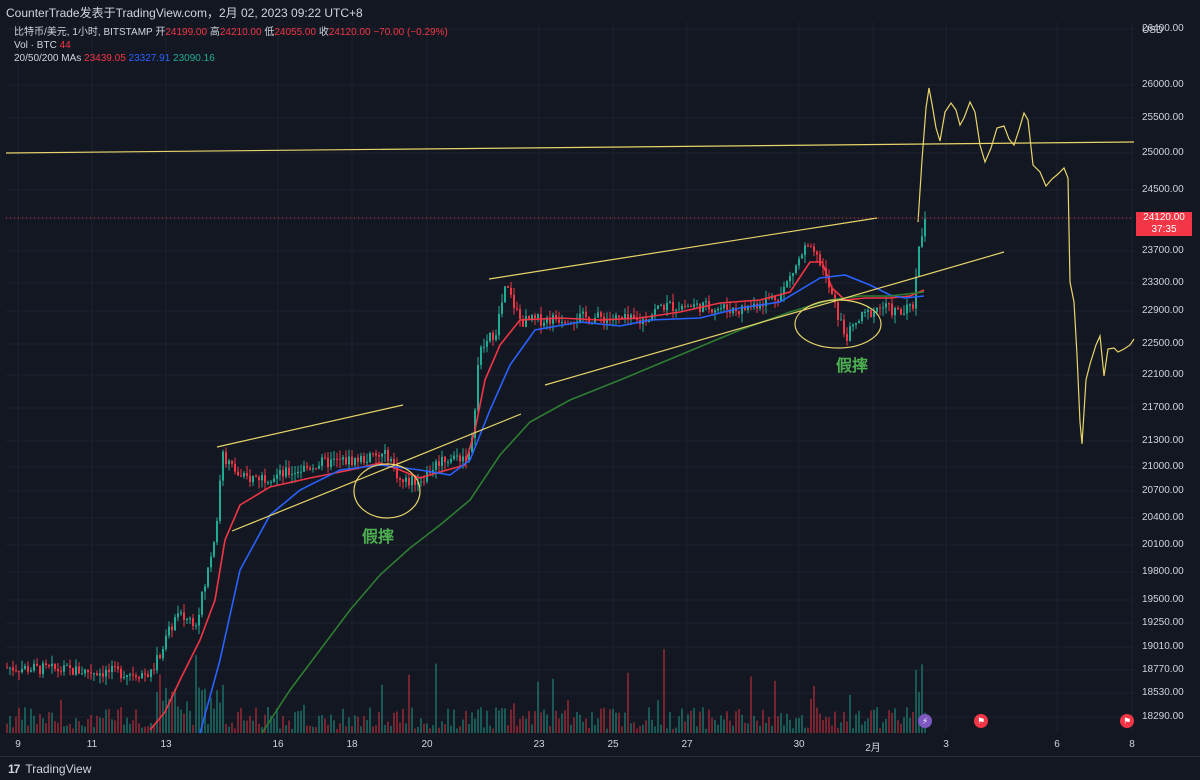 Image resolution: width=1200 pixels, height=780 pixels. Describe the element at coordinates (1127, 721) in the screenshot. I see `us-flag-event-icon-2: ⚑` at that location.